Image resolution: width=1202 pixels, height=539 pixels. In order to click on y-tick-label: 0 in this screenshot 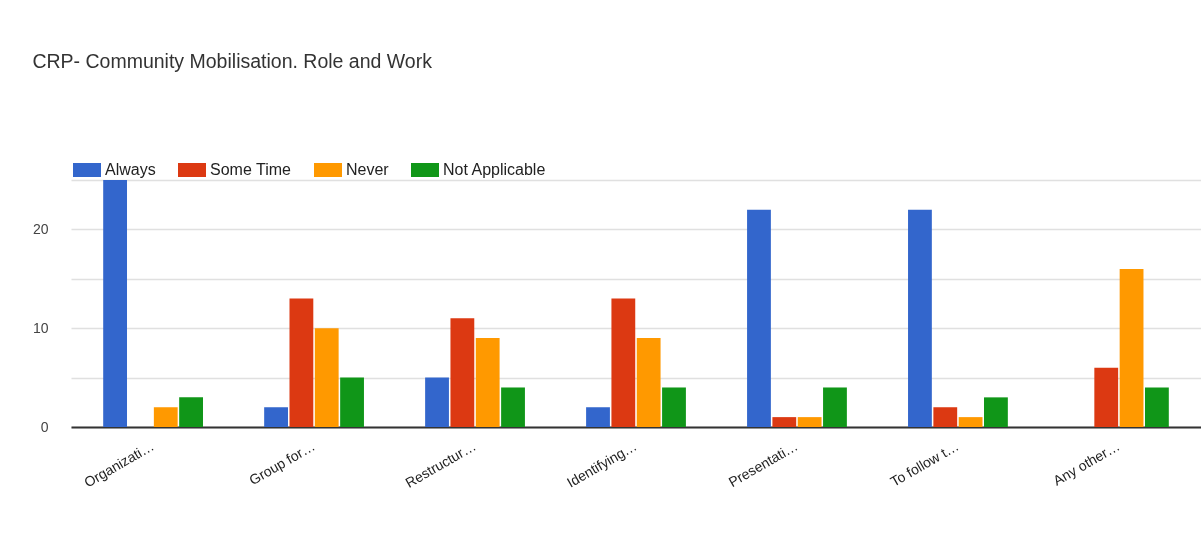, I will do `click(44, 426)`.